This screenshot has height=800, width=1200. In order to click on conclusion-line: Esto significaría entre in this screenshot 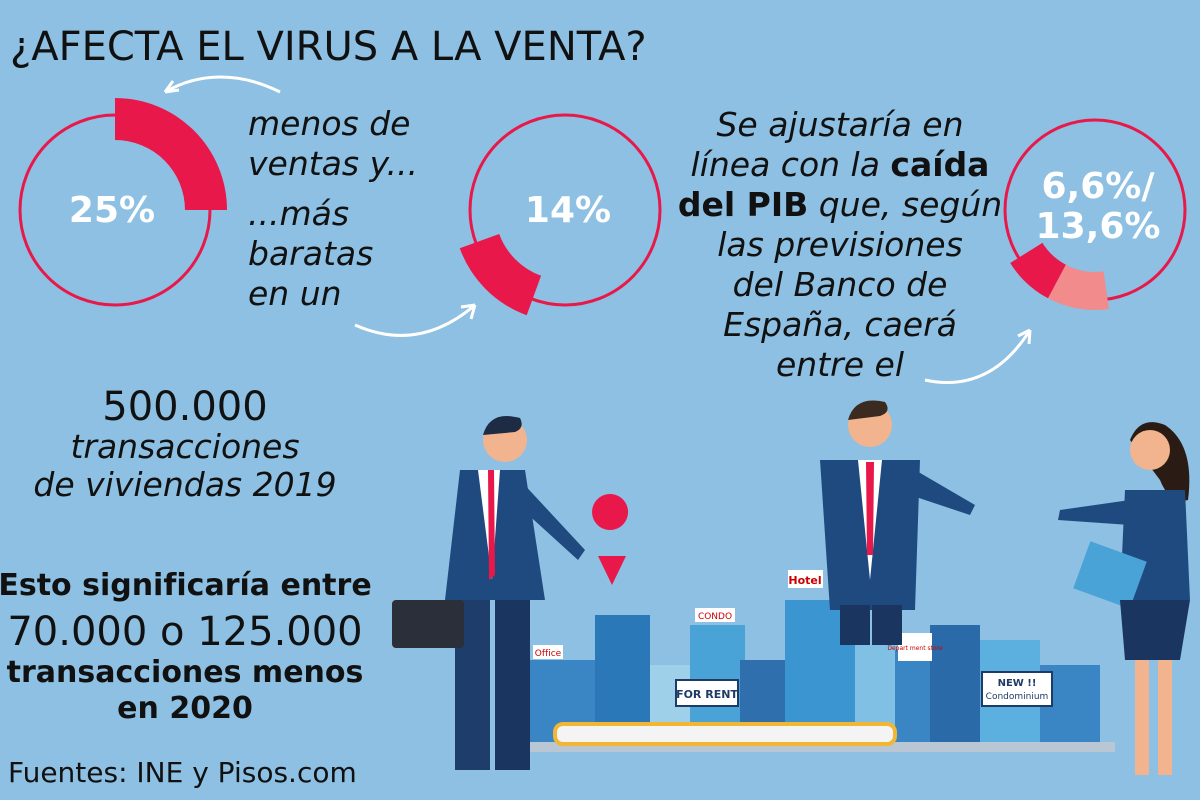, I will do `click(186, 585)`.